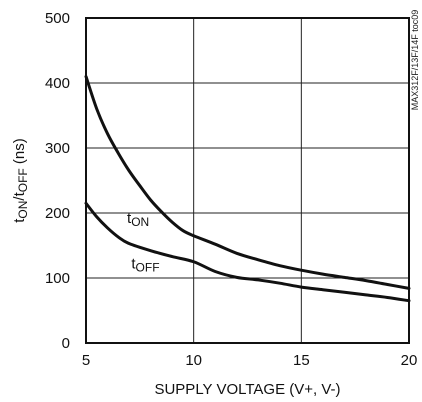 This screenshot has height=402, width=422. Describe the element at coordinates (57, 278) in the screenshot. I see `y-tick-label: 100` at that location.